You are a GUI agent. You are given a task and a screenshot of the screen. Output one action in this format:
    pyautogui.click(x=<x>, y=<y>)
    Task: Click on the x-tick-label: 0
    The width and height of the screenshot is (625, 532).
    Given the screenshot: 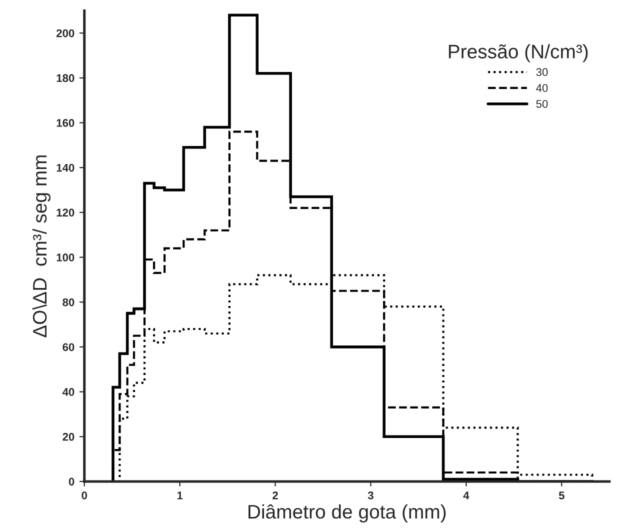 What is the action you would take?
    pyautogui.click(x=85, y=495)
    